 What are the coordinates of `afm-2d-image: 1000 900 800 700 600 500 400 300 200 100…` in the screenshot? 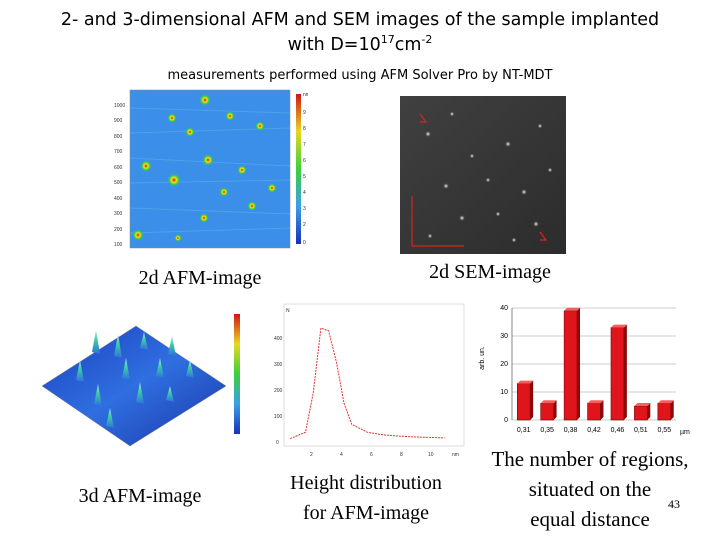 It's located at (211, 169).